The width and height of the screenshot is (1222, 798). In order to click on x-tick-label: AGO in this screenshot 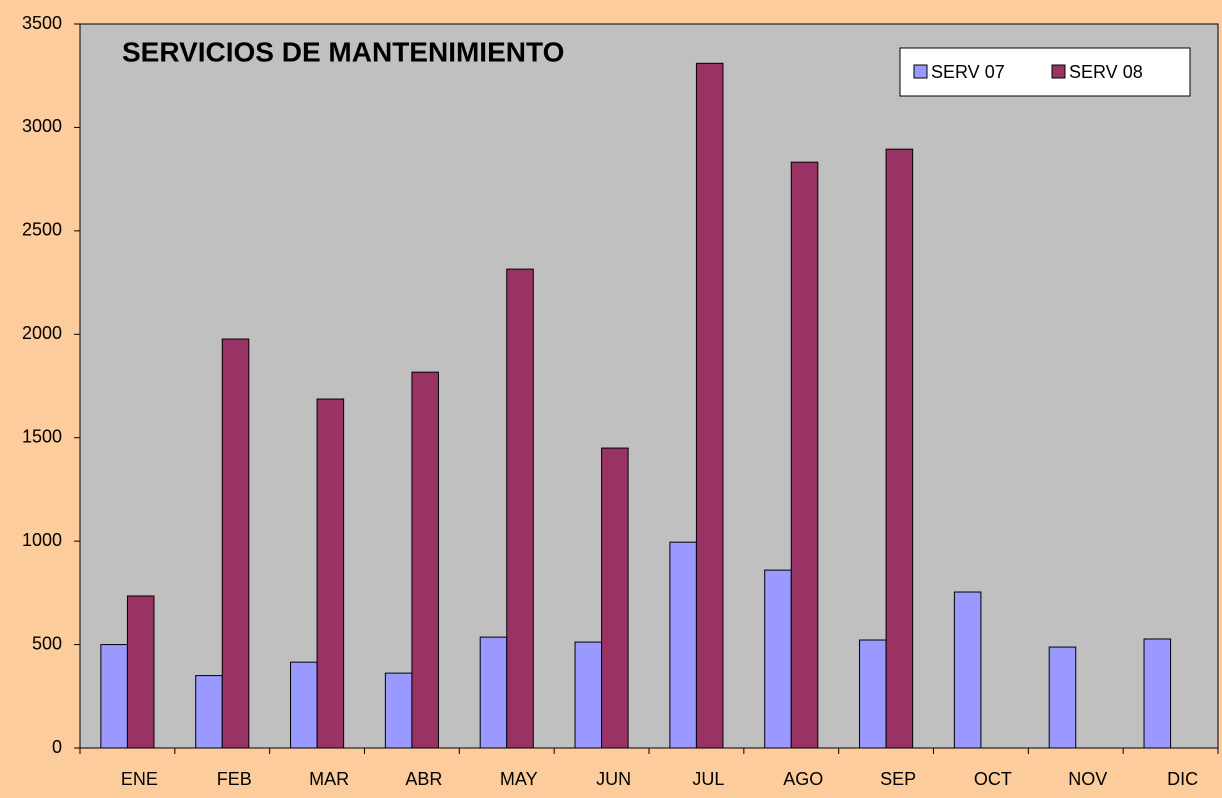, I will do `click(803, 779)`.